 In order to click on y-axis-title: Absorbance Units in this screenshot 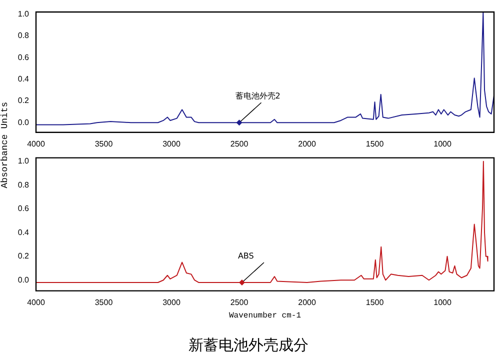, I will do `click(5, 145)`.